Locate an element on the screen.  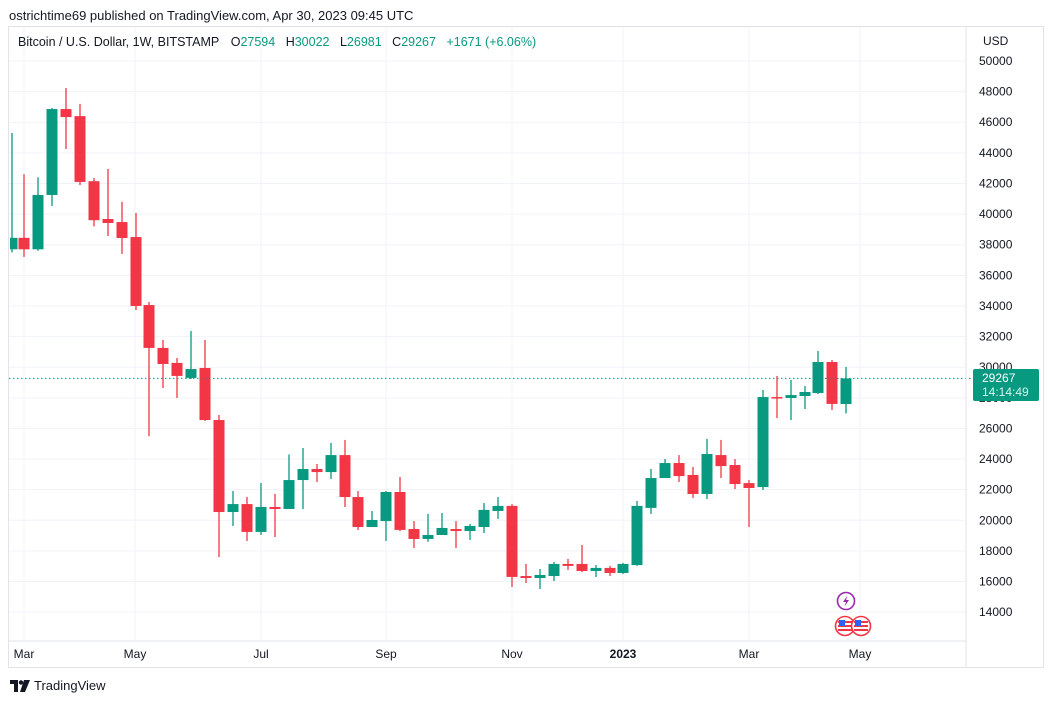
bar-countdown: 14:14:49 is located at coordinates (1005, 392).